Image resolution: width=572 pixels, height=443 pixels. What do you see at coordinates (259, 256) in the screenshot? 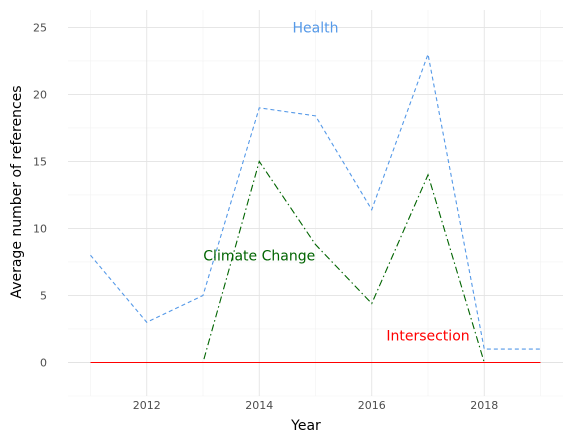
I see `series-label-climate-change: Climate Change` at bounding box center [259, 256].